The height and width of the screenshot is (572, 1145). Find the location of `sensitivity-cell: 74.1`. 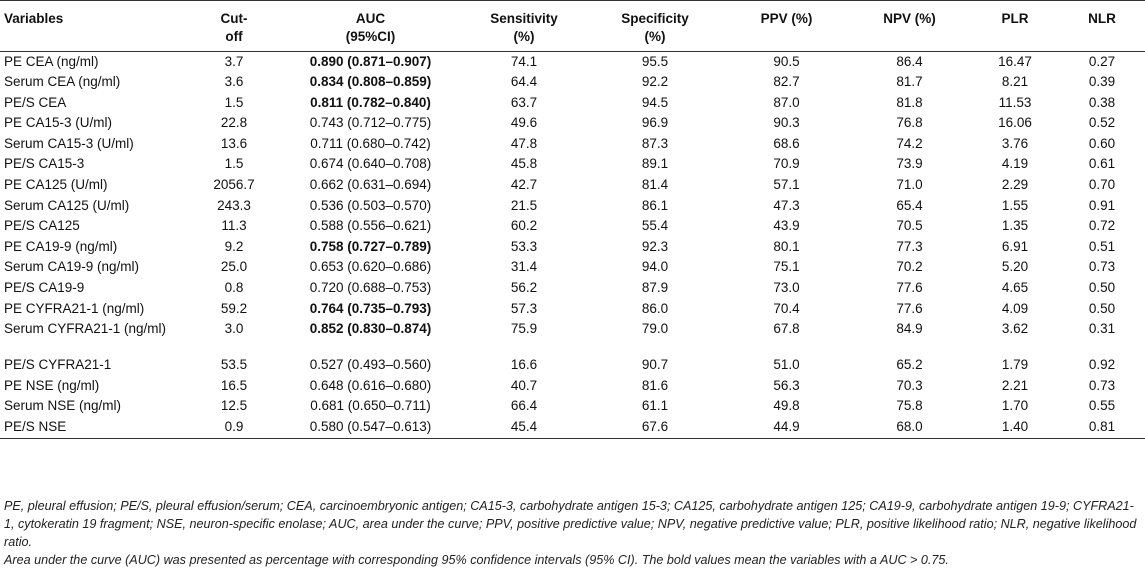

sensitivity-cell: 74.1 is located at coordinates (524, 61).